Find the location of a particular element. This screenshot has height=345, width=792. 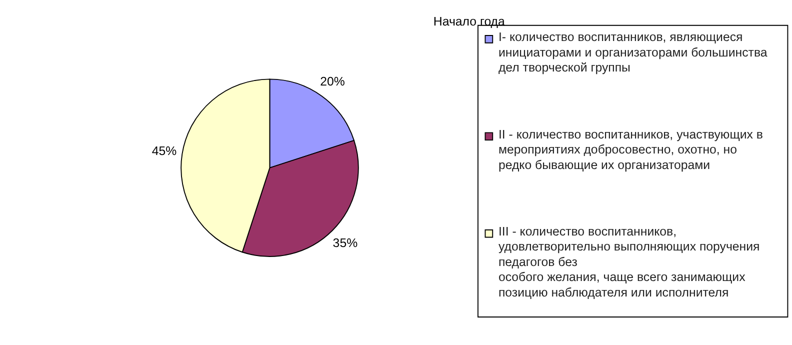

data-label: 20% is located at coordinates (332, 81).